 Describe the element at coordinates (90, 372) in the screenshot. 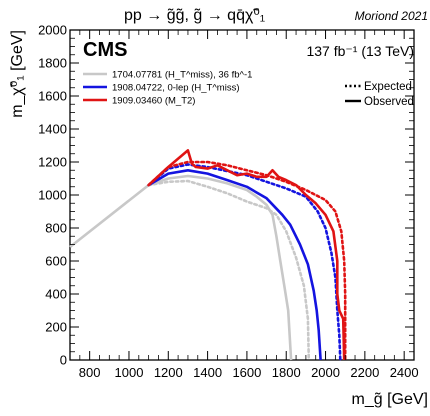

I see `x-tick-label: 800` at that location.